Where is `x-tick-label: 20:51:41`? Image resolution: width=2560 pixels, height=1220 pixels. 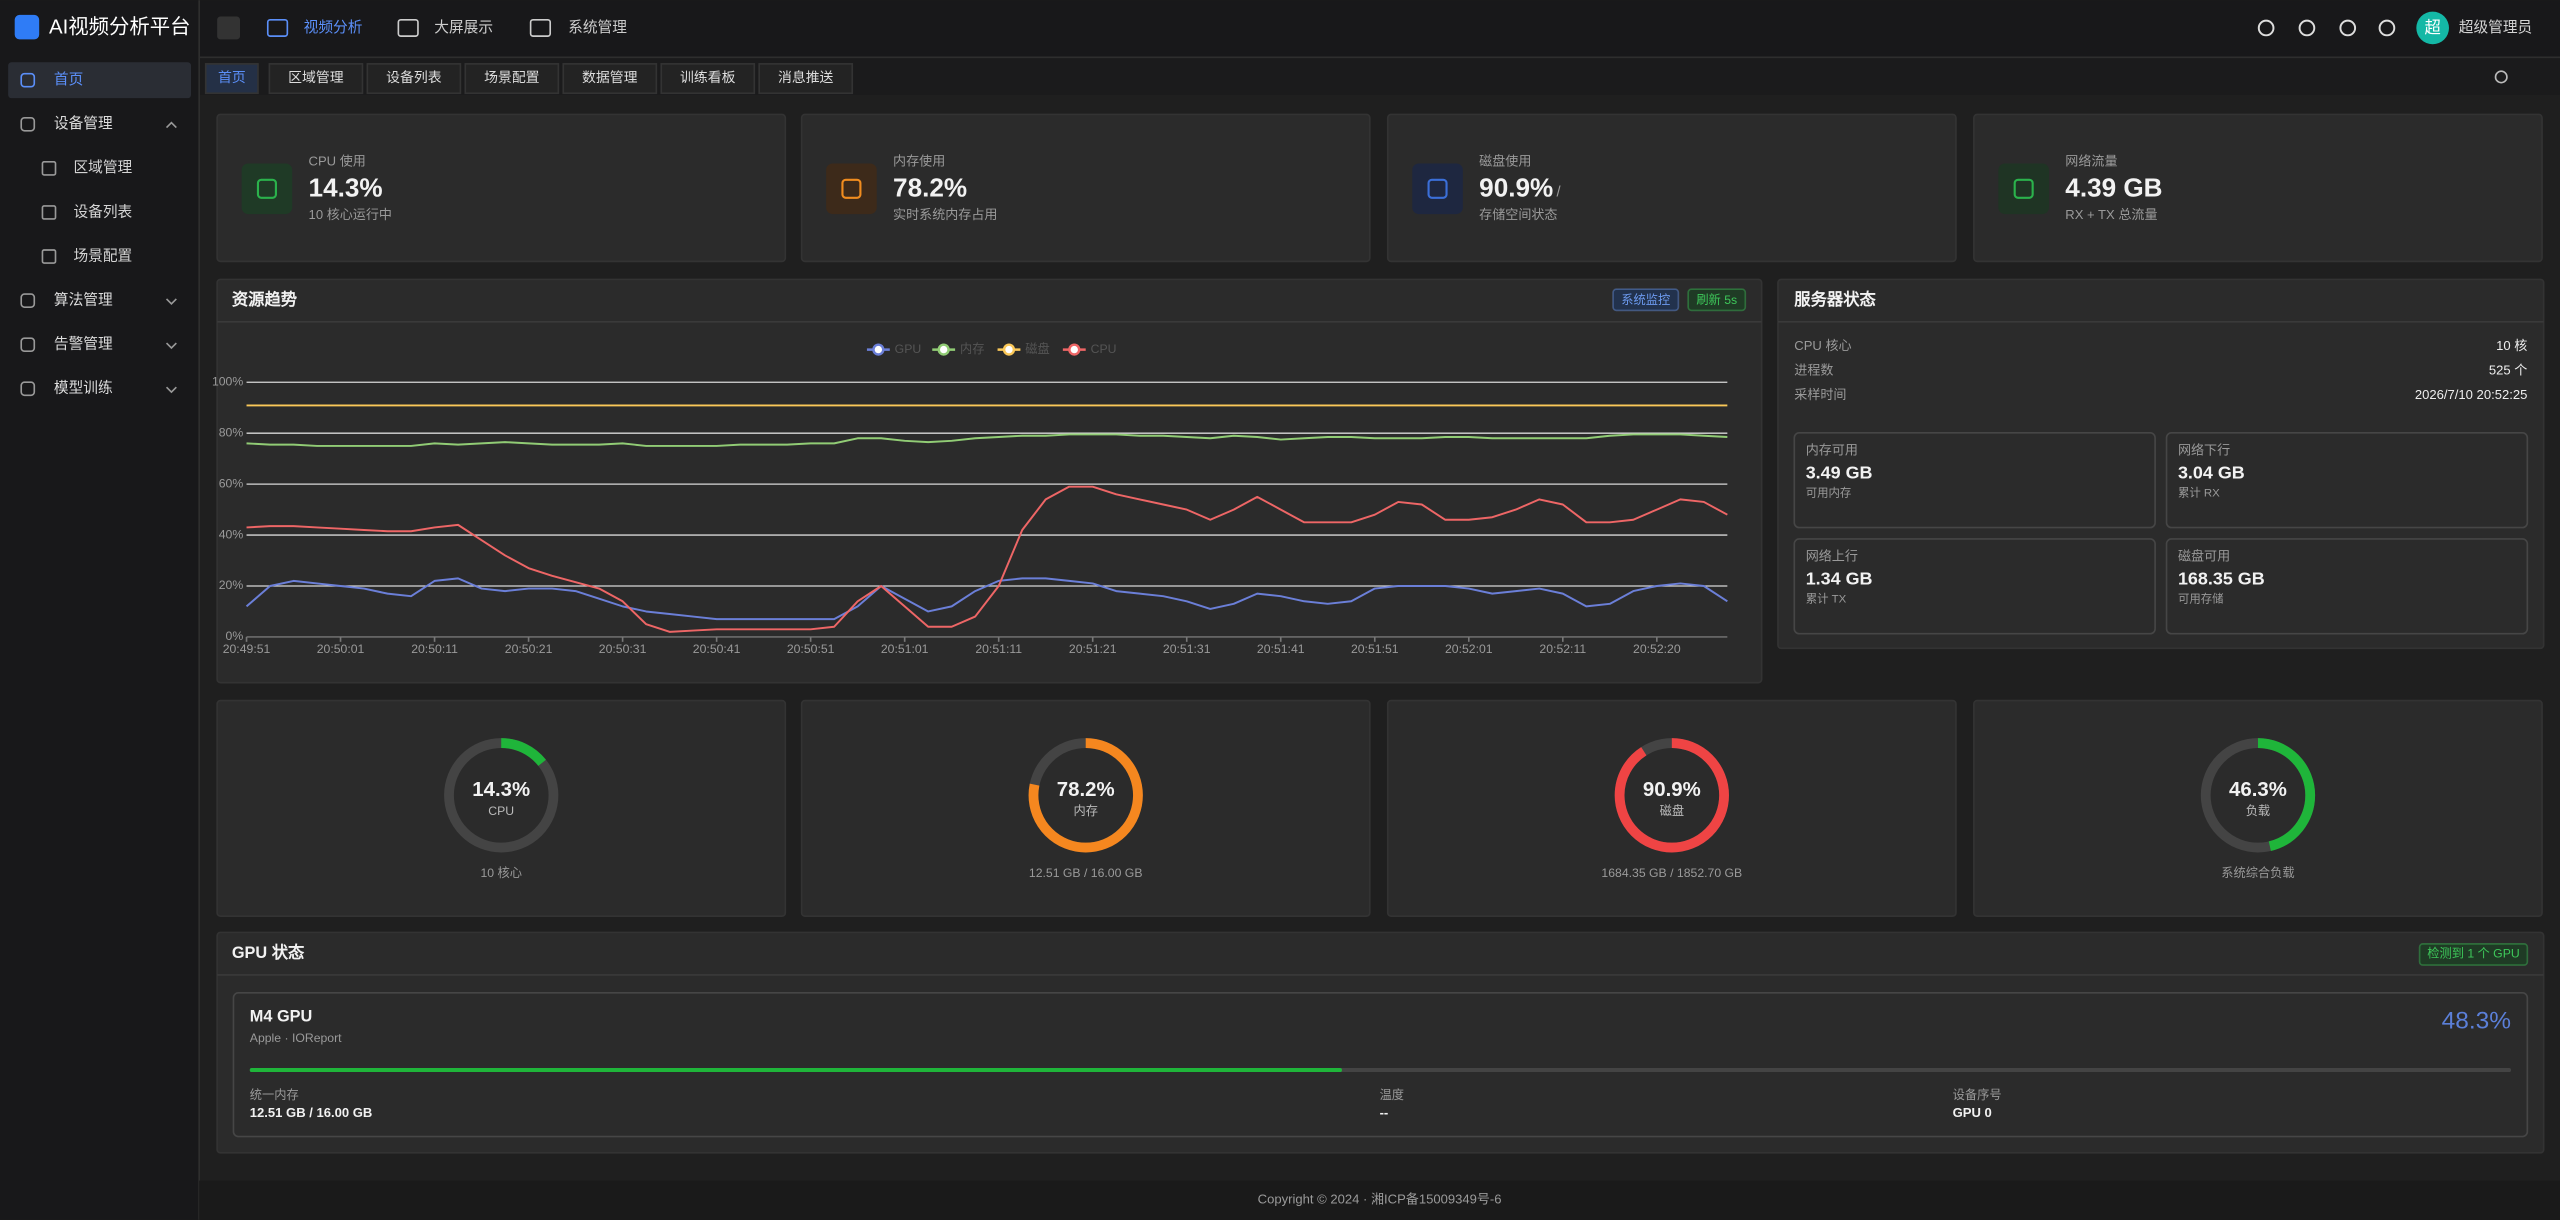 x-tick-label: 20:51:41 is located at coordinates (1281, 649).